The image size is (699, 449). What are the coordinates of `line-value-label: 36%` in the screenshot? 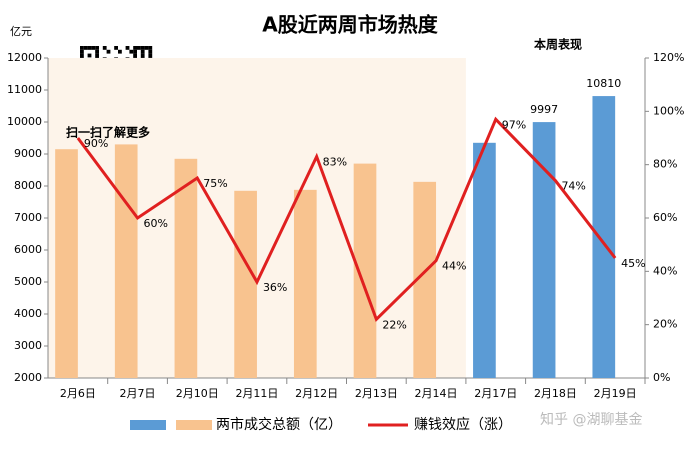 It's located at (275, 287).